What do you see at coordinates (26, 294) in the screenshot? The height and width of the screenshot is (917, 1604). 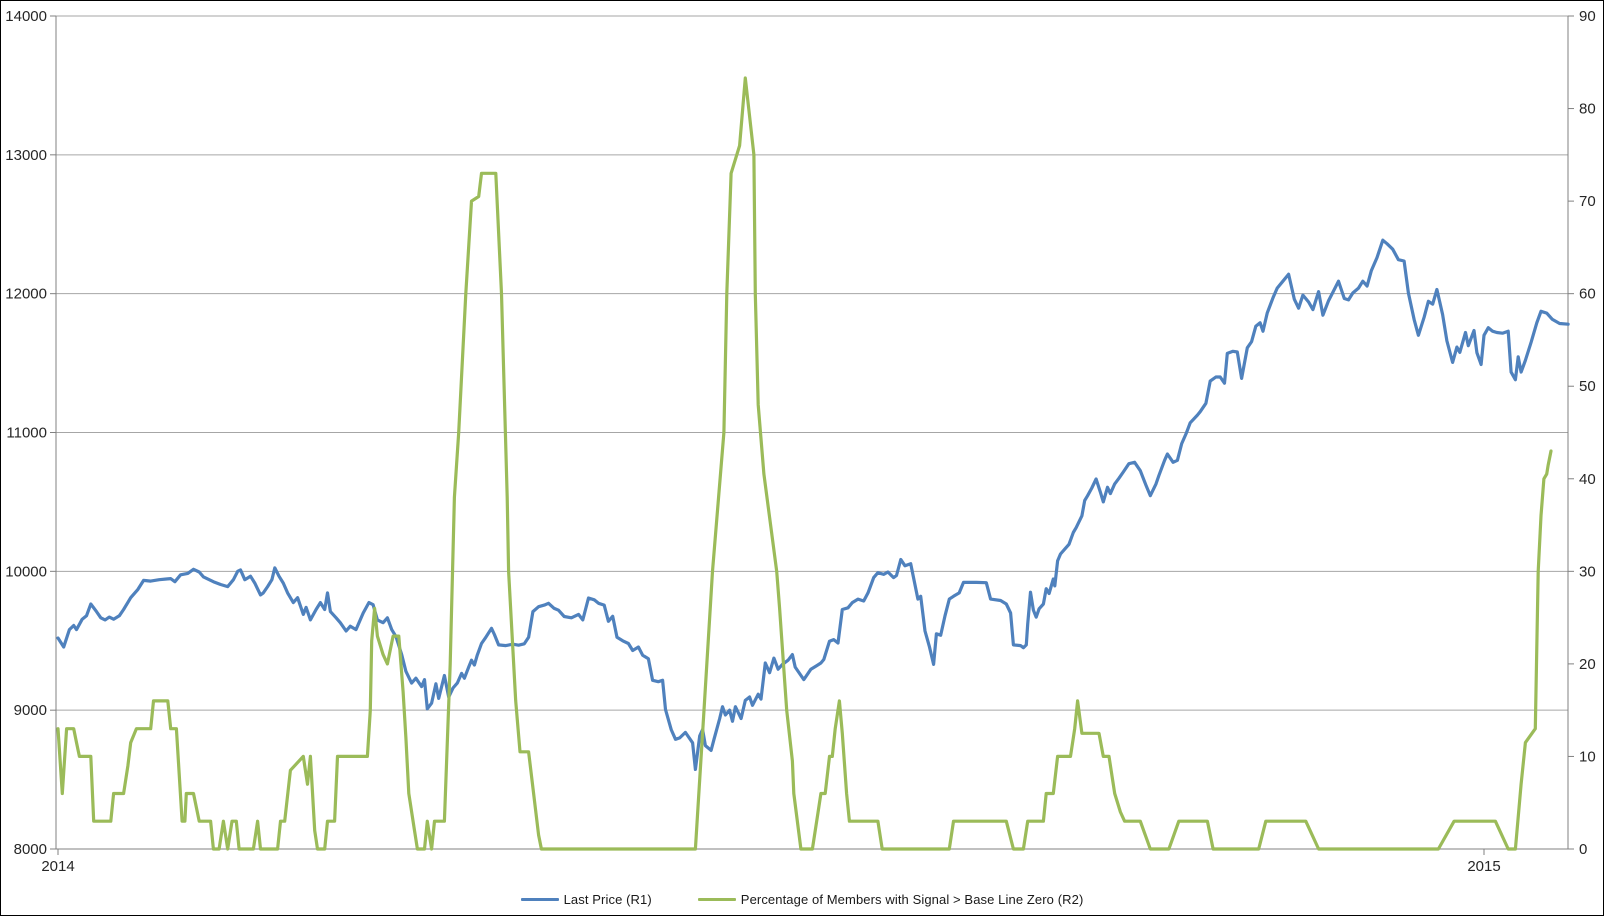 I see `left-axis-tick-label: 12000` at bounding box center [26, 294].